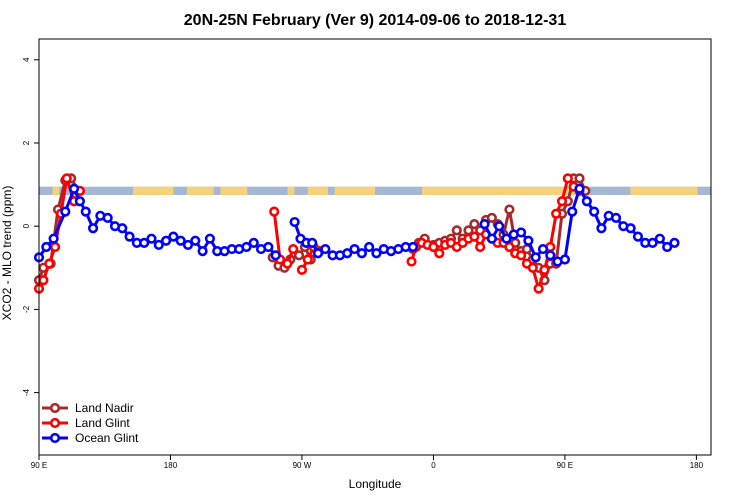  I want to click on x-tick-label: 90 W, so click(302, 465).